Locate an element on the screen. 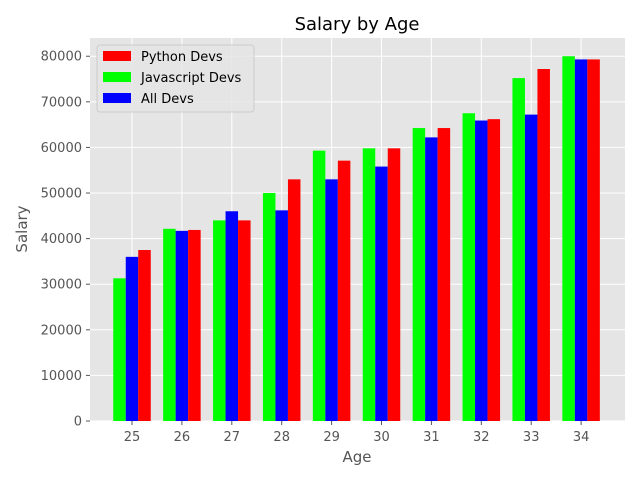  y-tick-label: 0 is located at coordinates (78, 422).